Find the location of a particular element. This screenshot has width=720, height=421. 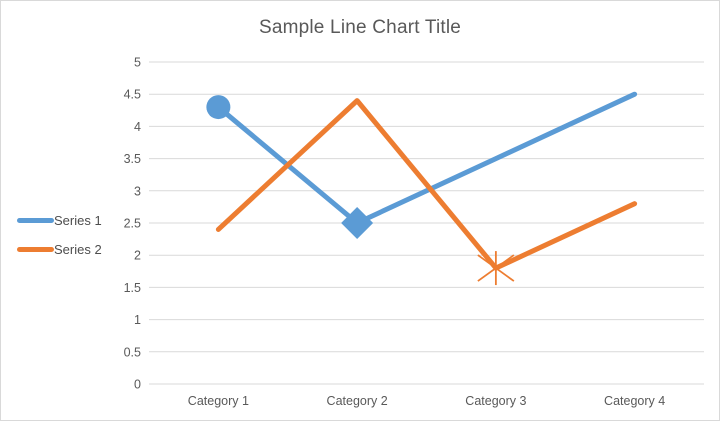

x-category-label: Category 1 is located at coordinates (218, 401).